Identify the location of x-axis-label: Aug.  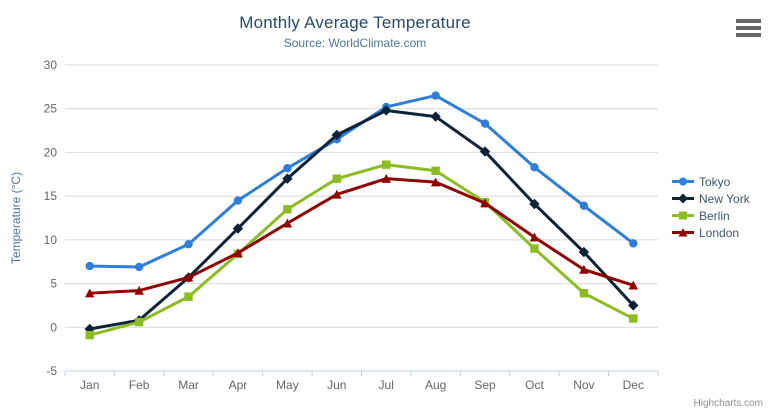
(435, 385).